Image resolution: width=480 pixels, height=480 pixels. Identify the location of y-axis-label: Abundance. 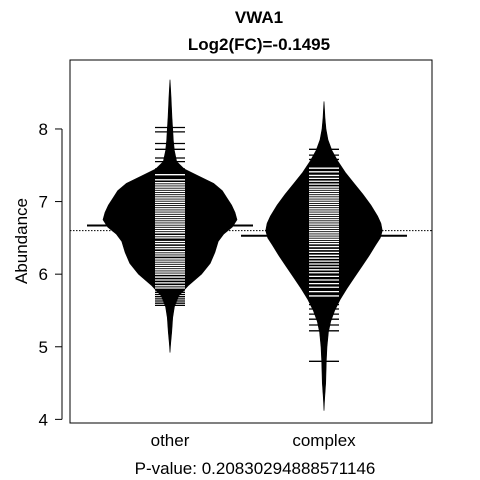
(21, 241).